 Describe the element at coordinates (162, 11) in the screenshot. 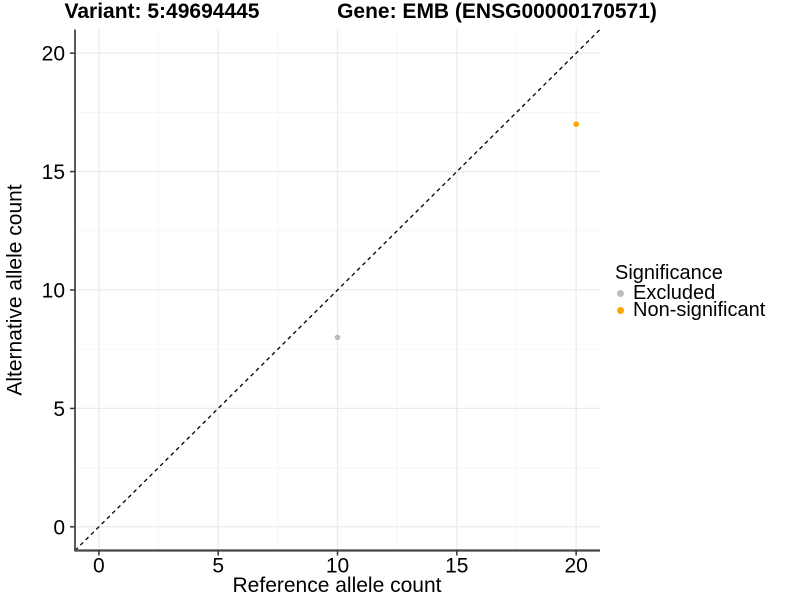

I see `variant-title: Variant: 5:49694445` at that location.